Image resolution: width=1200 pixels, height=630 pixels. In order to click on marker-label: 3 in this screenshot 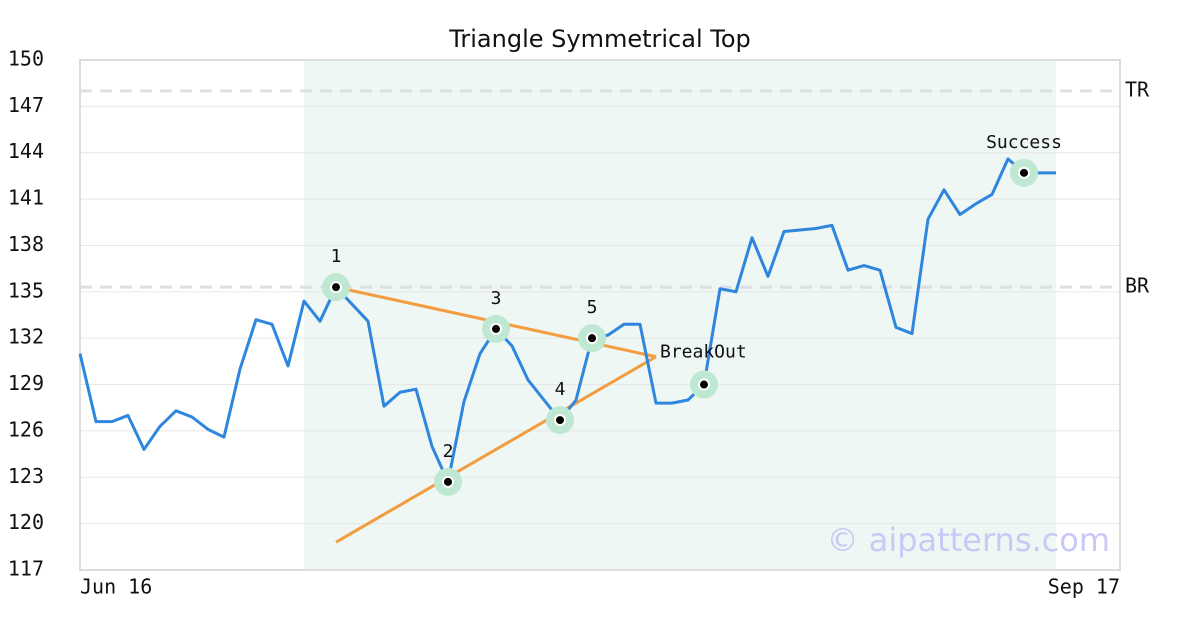, I will do `click(496, 298)`.